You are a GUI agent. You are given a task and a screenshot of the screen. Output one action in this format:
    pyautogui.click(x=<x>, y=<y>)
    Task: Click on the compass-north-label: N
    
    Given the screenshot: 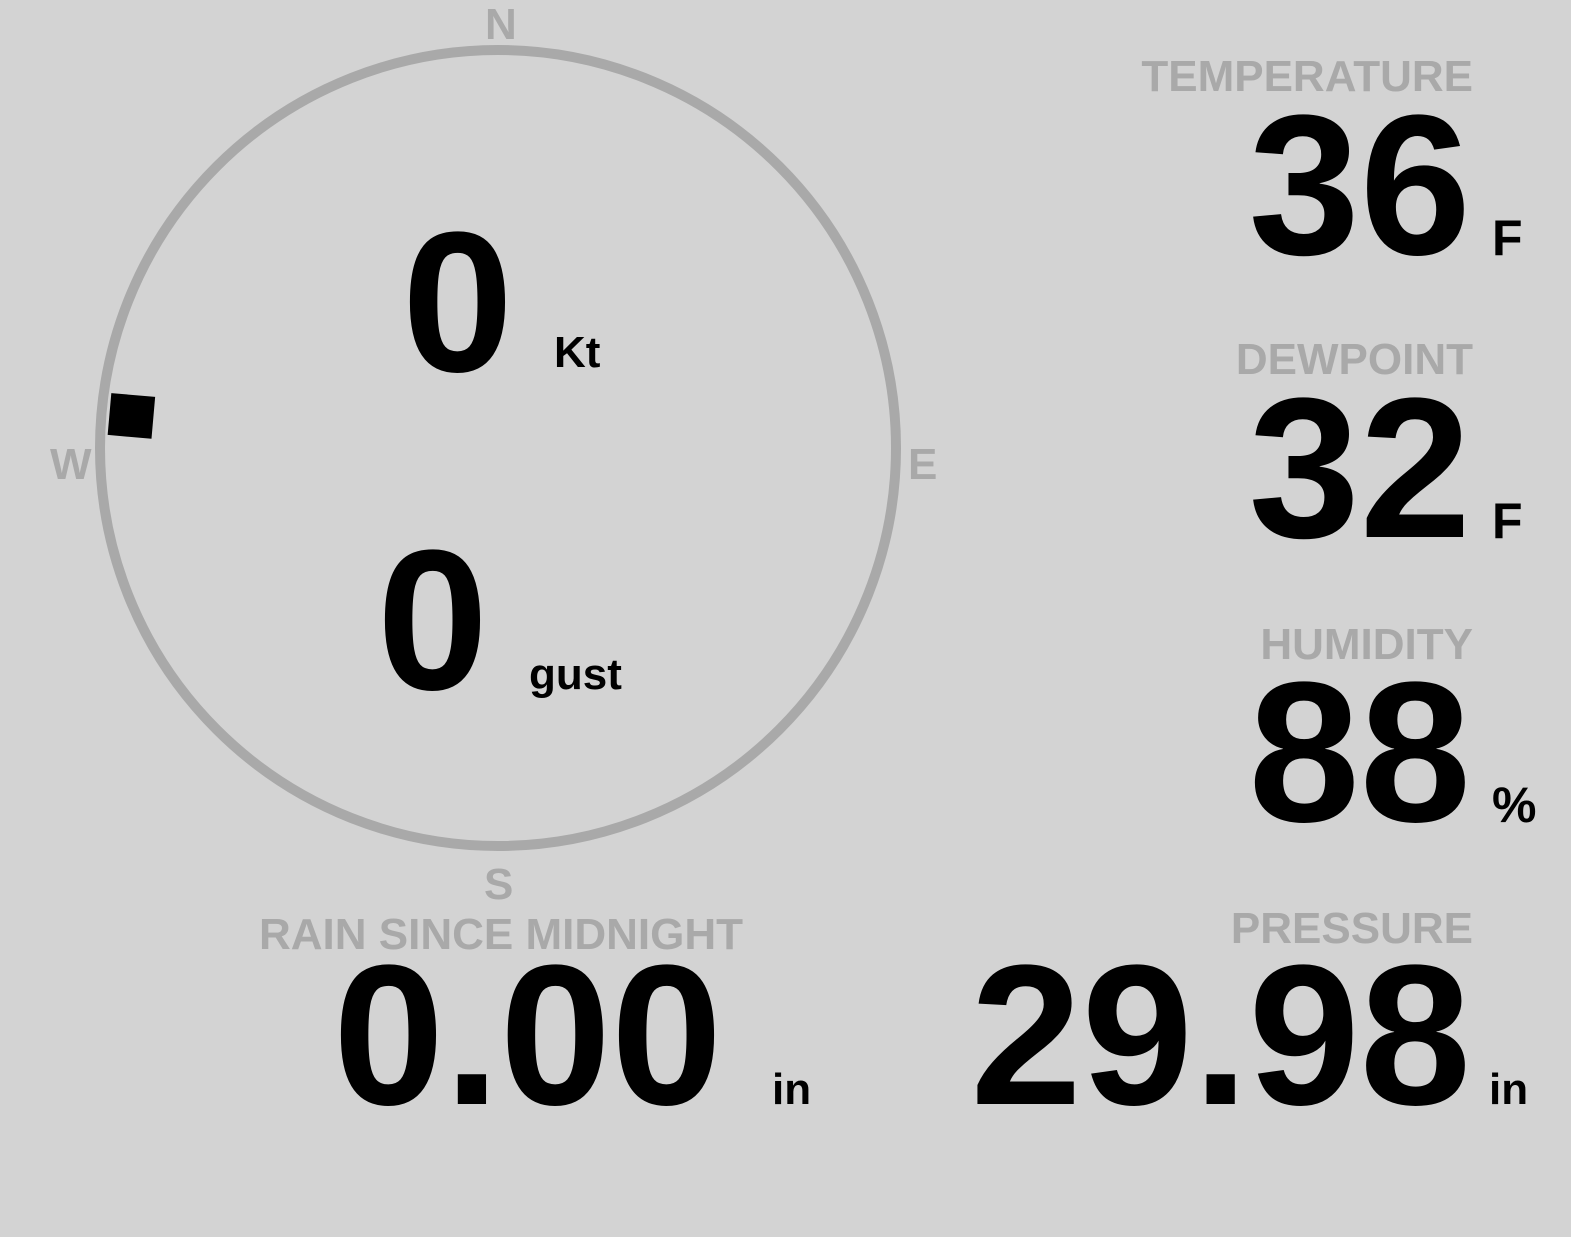 What is the action you would take?
    pyautogui.click(x=501, y=24)
    